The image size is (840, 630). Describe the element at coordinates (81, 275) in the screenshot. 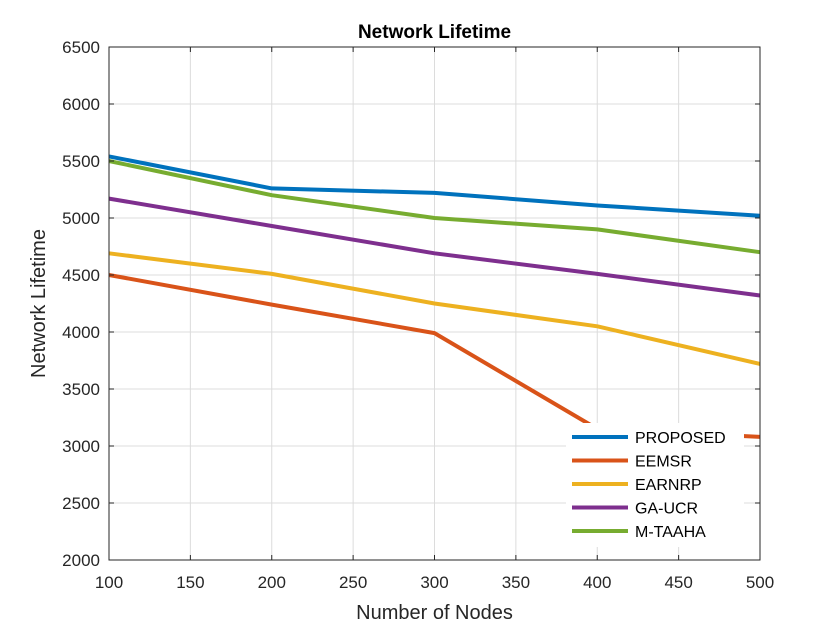

I see `y-tick-label: 4500` at that location.